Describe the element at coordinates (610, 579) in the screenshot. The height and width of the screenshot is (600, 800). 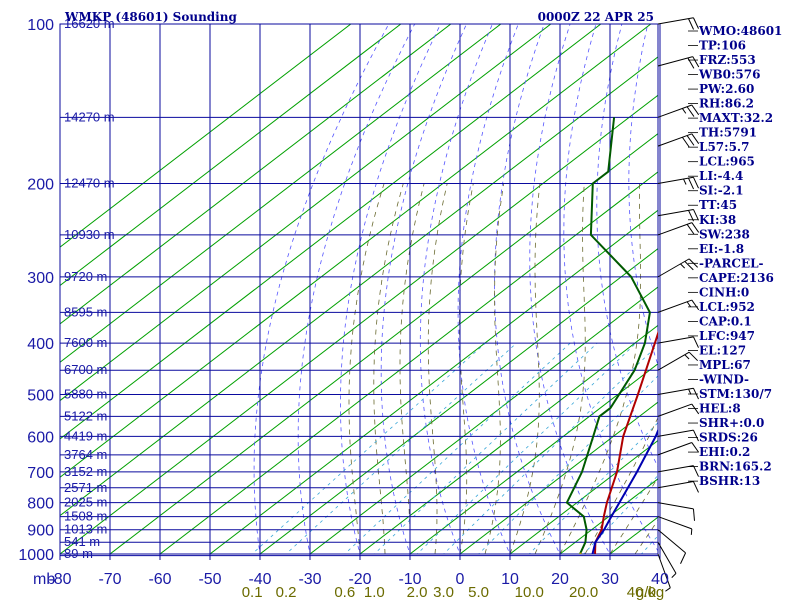
I see `temperature-tick-label: 30` at that location.